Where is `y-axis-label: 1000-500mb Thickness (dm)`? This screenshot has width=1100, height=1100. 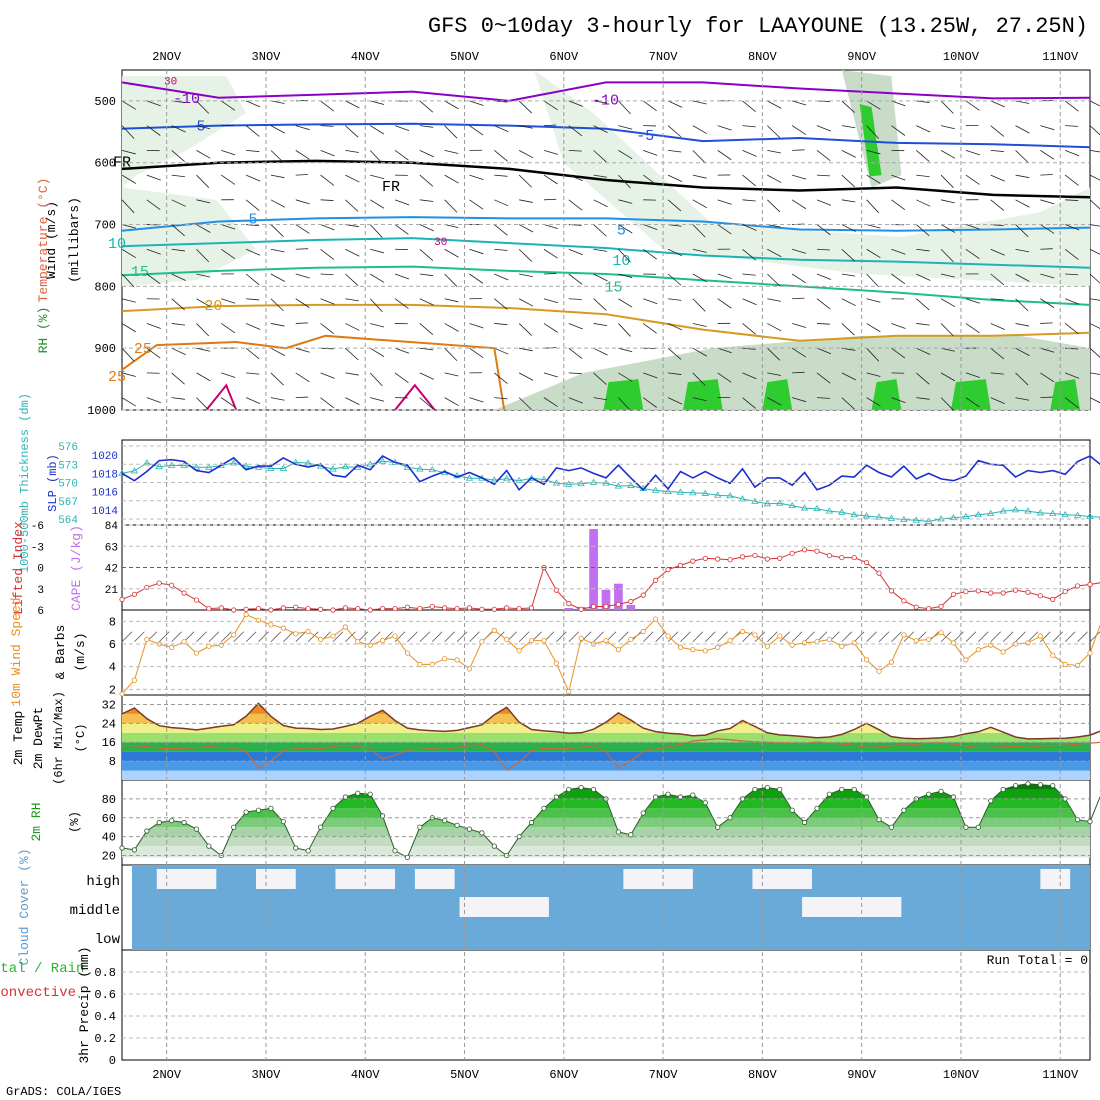 y-axis-label: 1000-500mb Thickness (dm) is located at coordinates (25, 483).